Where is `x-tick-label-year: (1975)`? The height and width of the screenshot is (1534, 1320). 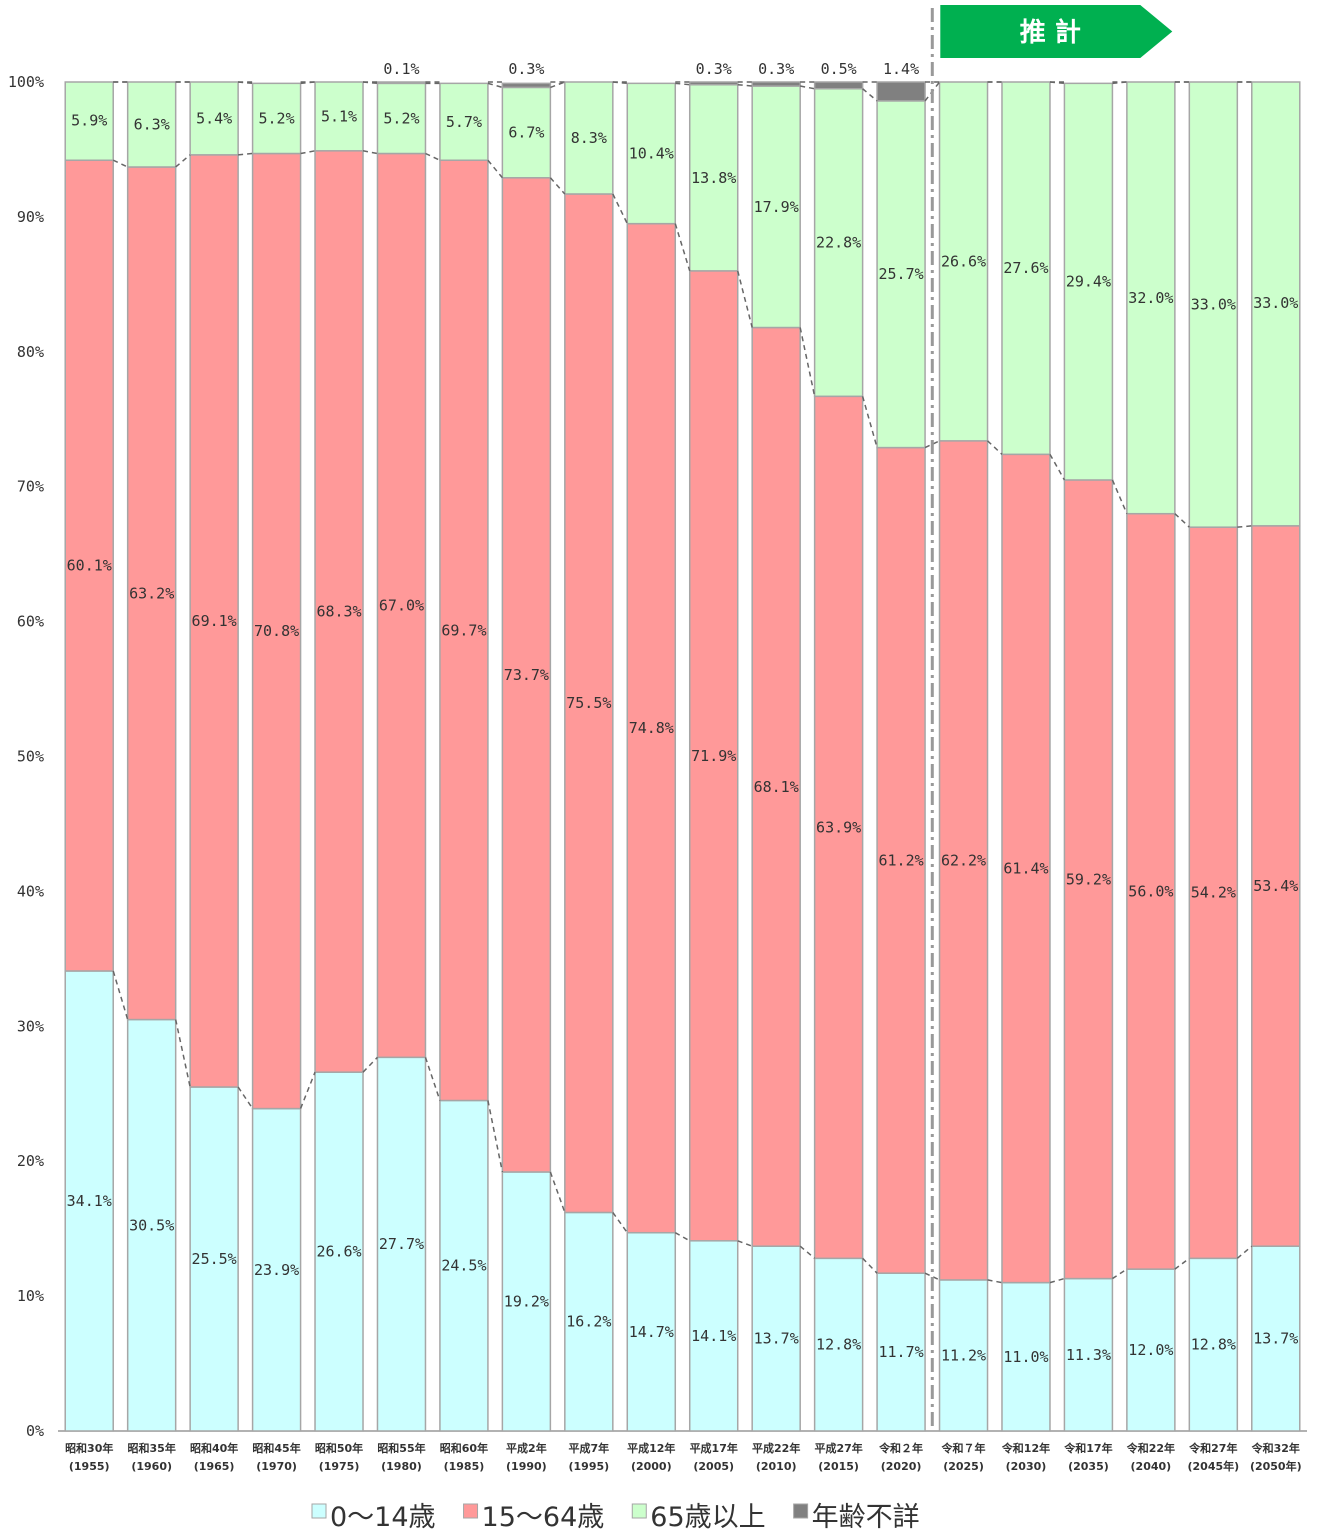
x-tick-label-year: (1975) is located at coordinates (339, 1466).